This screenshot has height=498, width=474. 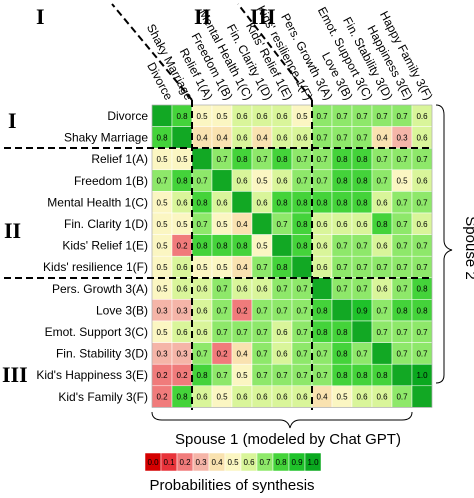 I want to click on row-label: Divorce, so click(x=127, y=116).